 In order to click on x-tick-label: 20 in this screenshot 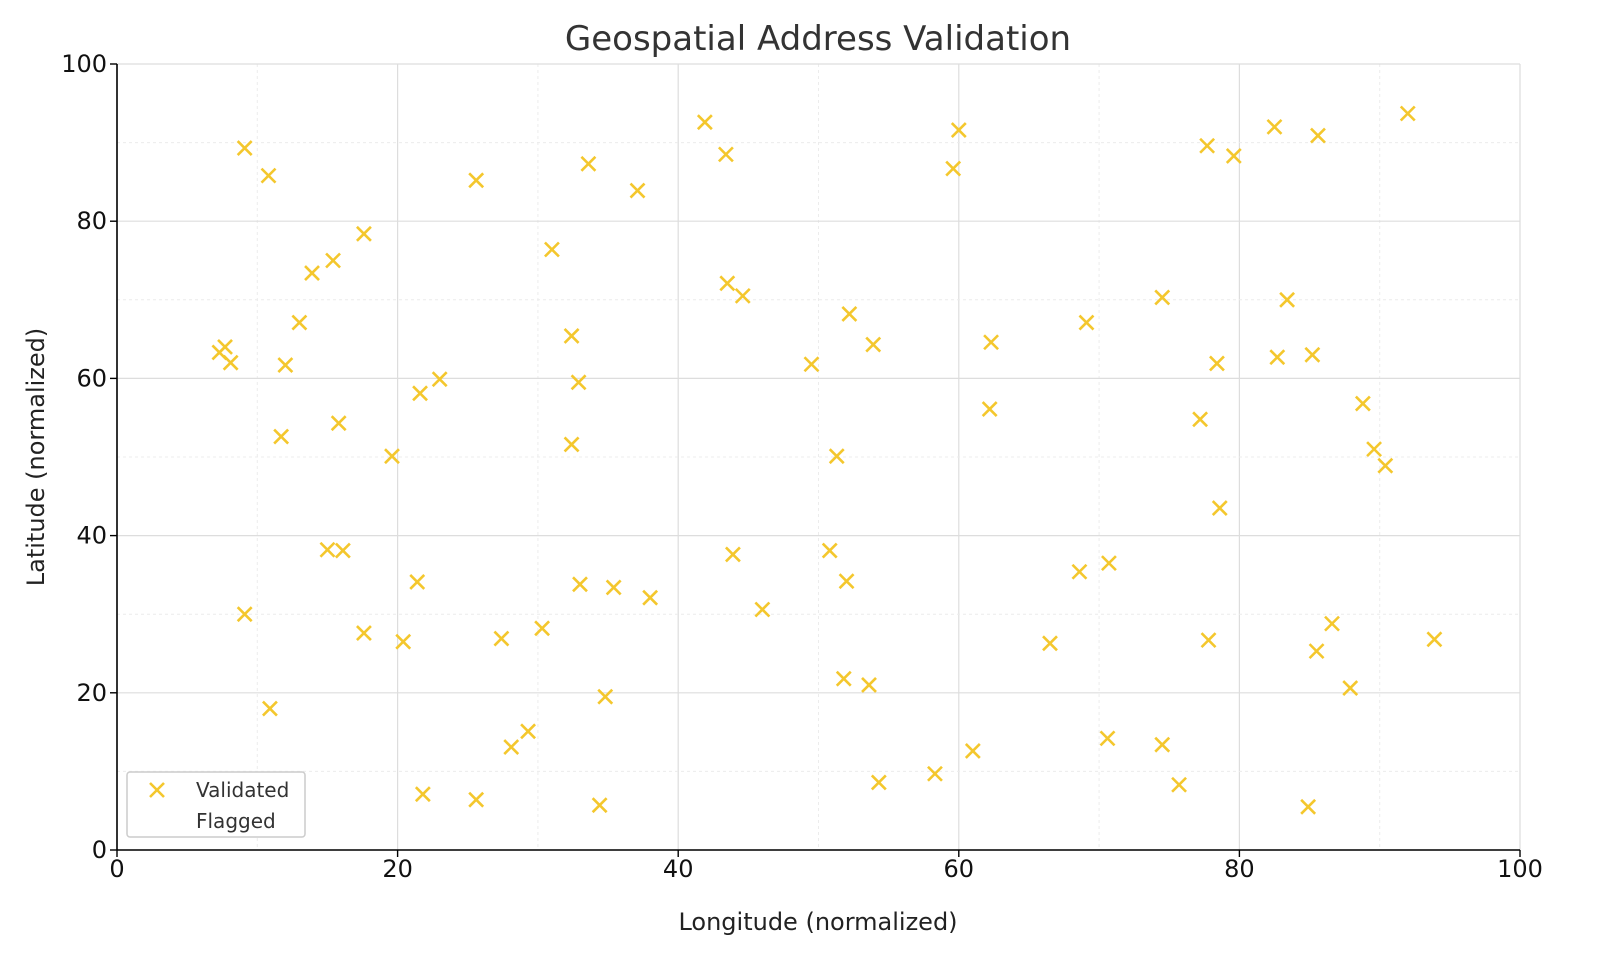, I will do `click(397, 869)`.